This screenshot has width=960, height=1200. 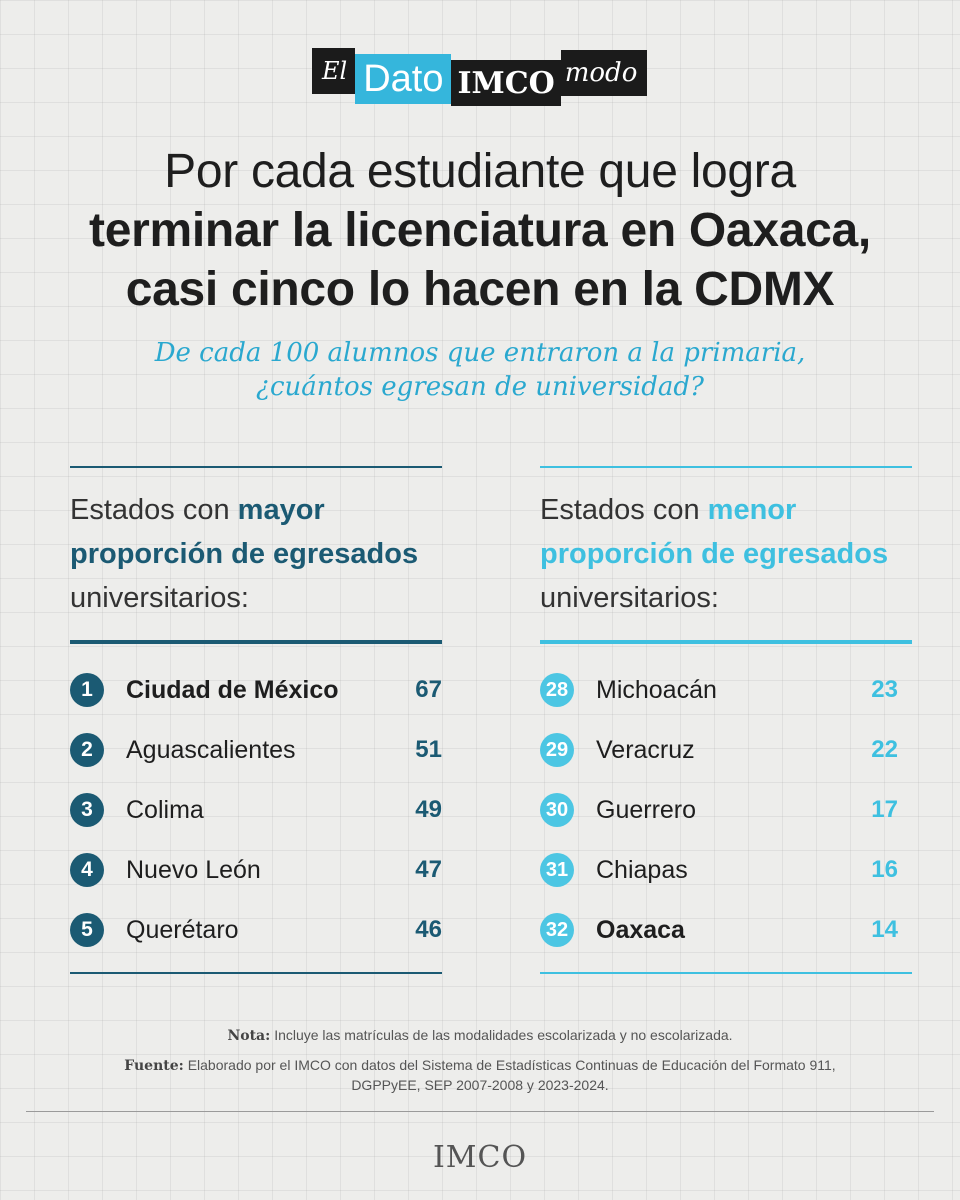 What do you see at coordinates (557, 810) in the screenshot?
I see `rank-badge: 30` at bounding box center [557, 810].